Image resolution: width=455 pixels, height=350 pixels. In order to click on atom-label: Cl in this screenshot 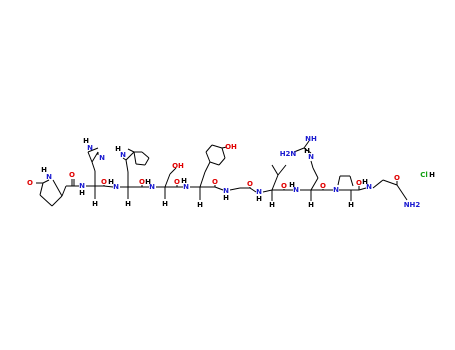, I will do `click(424, 175)`.